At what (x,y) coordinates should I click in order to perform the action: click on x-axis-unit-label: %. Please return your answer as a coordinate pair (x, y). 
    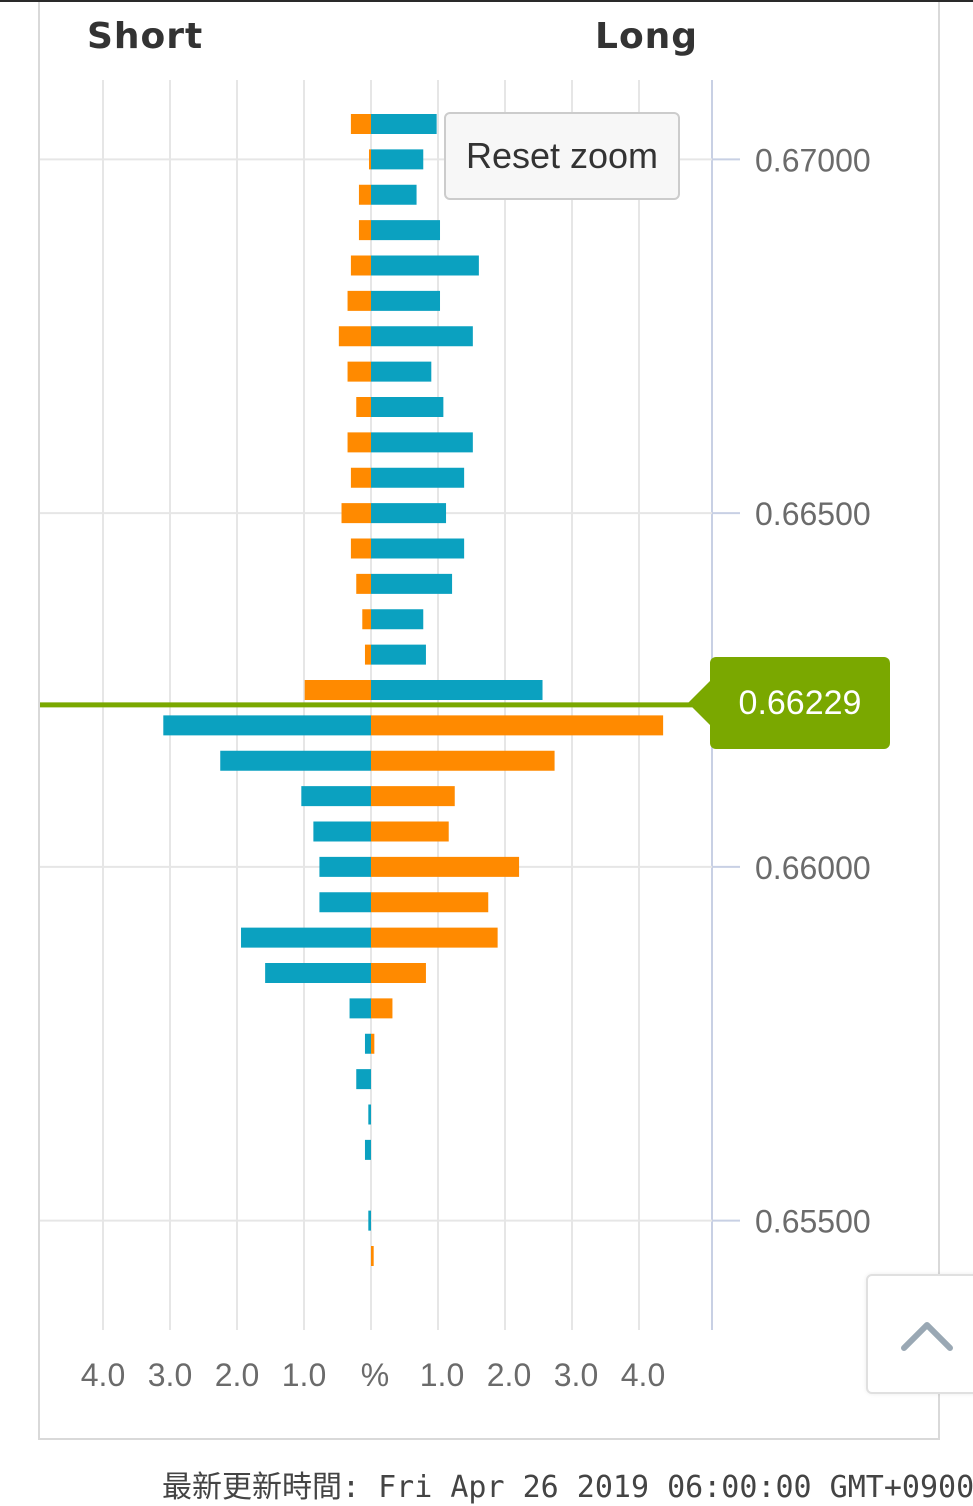
    Looking at the image, I should click on (375, 1375).